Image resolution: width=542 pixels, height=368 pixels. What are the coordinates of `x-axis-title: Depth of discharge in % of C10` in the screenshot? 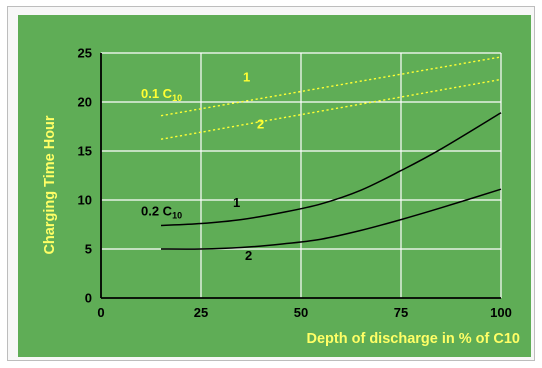 It's located at (414, 339).